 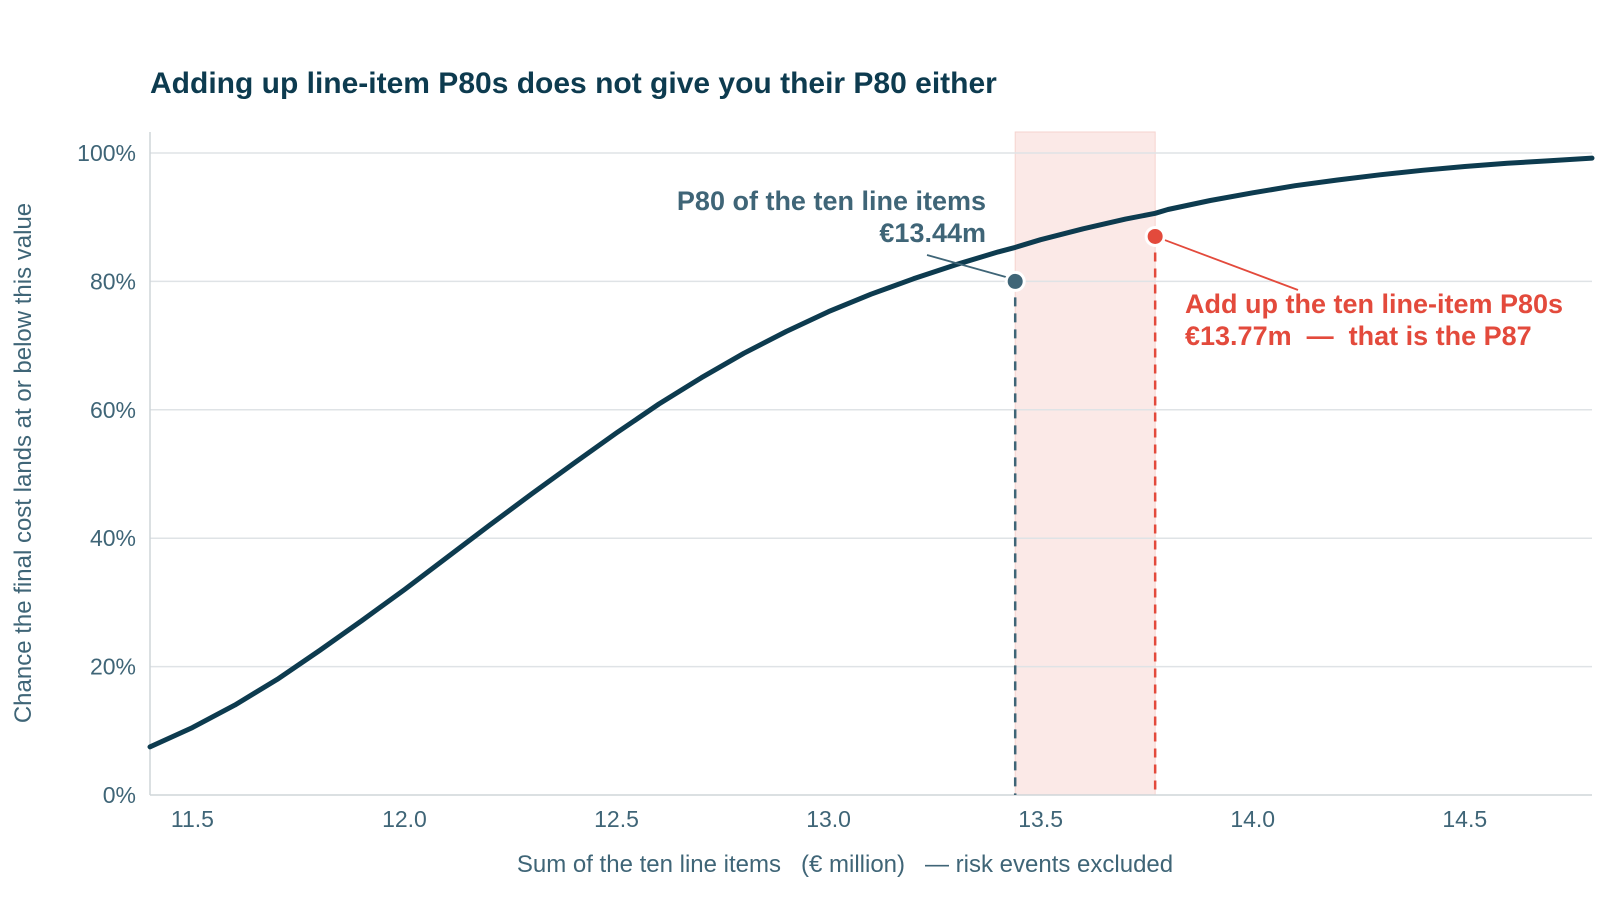 I want to click on x-tick-label: 11.5, so click(x=192, y=819).